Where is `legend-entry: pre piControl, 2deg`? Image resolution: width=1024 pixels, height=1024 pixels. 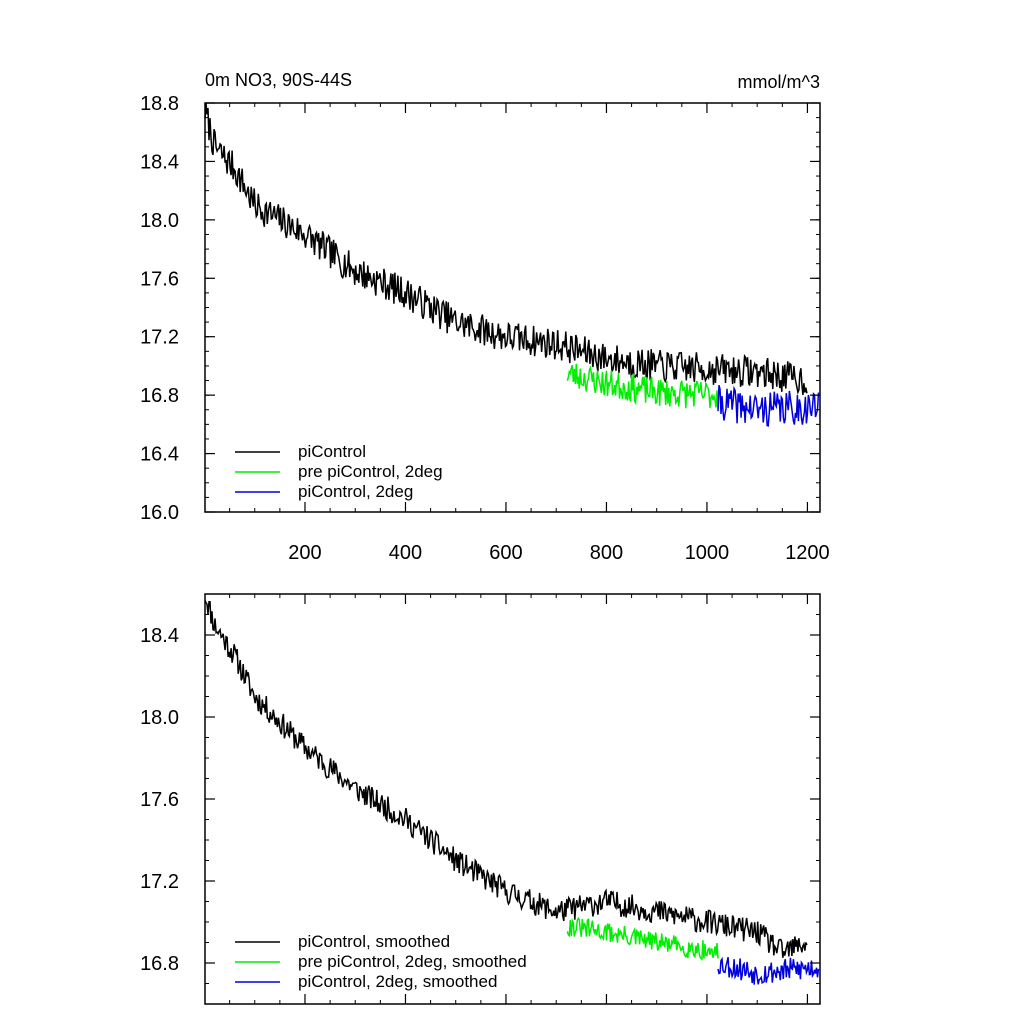
legend-entry: pre piControl, 2deg is located at coordinates (339, 471).